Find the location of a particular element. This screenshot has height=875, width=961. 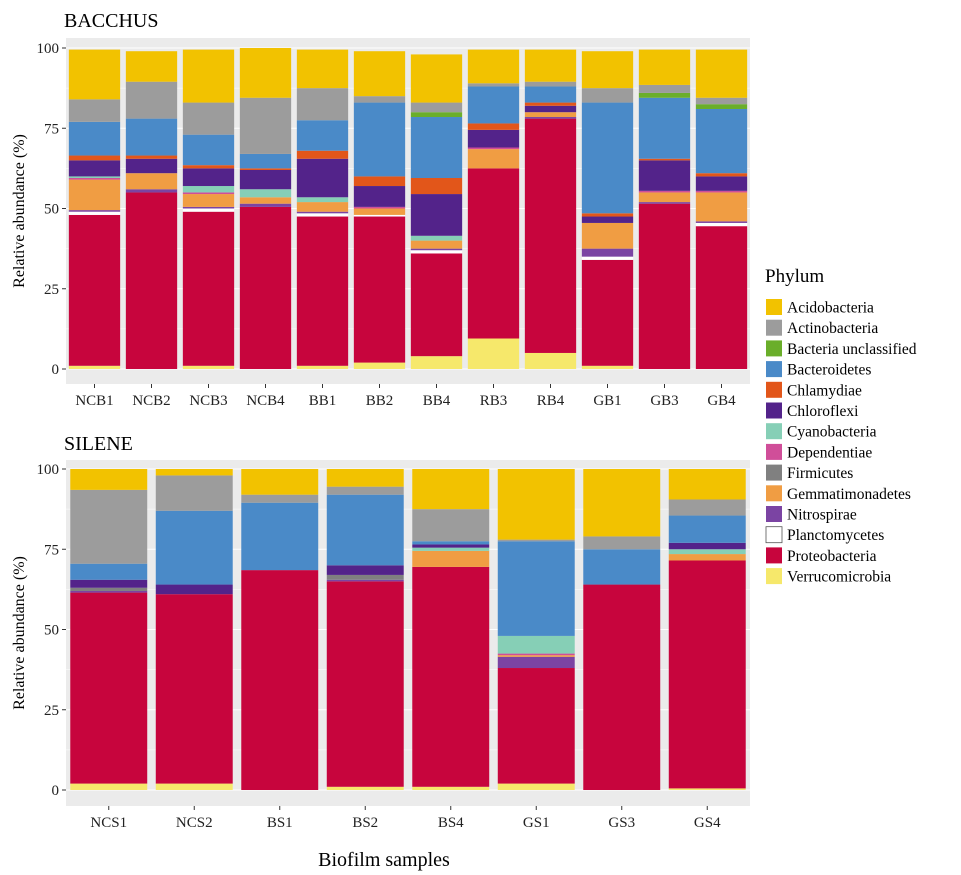

bacchus-y-tick-label: 50 is located at coordinates (51, 210).